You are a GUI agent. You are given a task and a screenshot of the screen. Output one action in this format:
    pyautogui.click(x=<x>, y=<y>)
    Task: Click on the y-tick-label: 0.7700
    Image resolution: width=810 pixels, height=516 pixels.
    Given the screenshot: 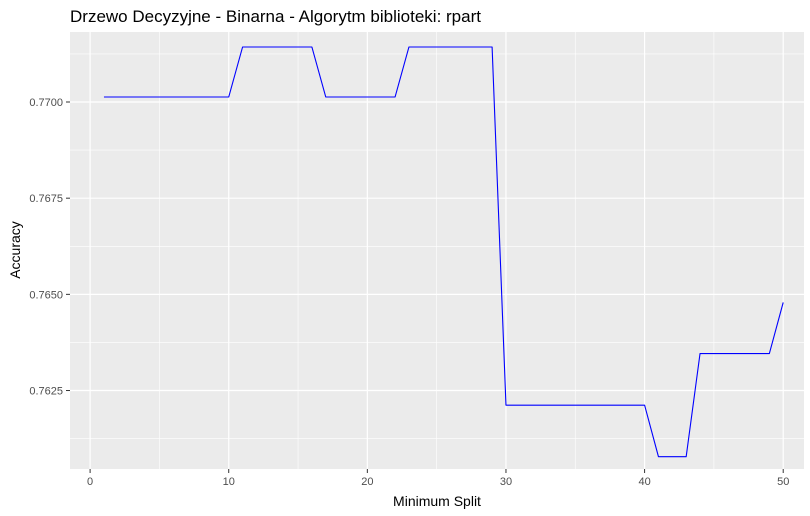 What is the action you would take?
    pyautogui.click(x=46, y=103)
    